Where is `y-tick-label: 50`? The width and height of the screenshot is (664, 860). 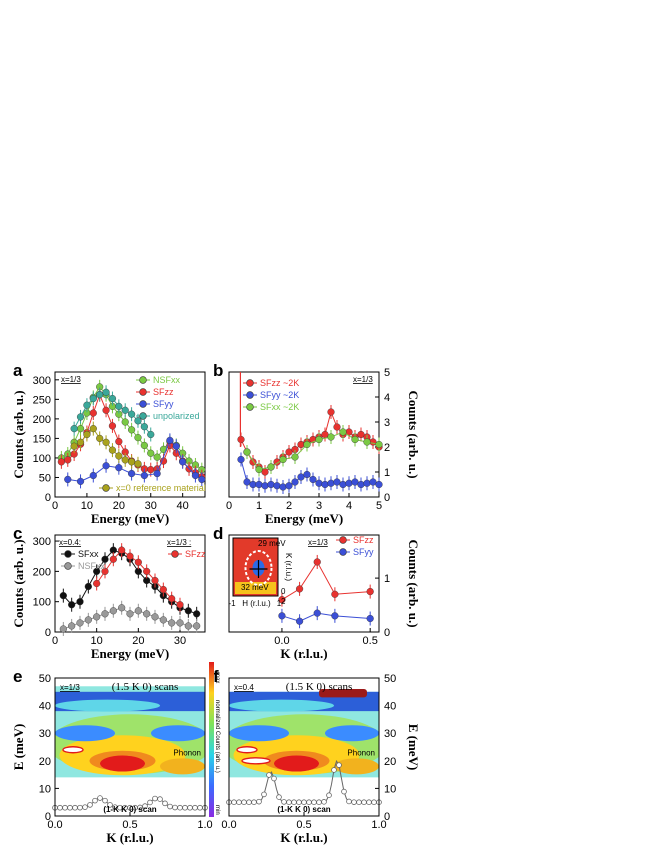
y-tick-label: 50 is located at coordinates (390, 679).